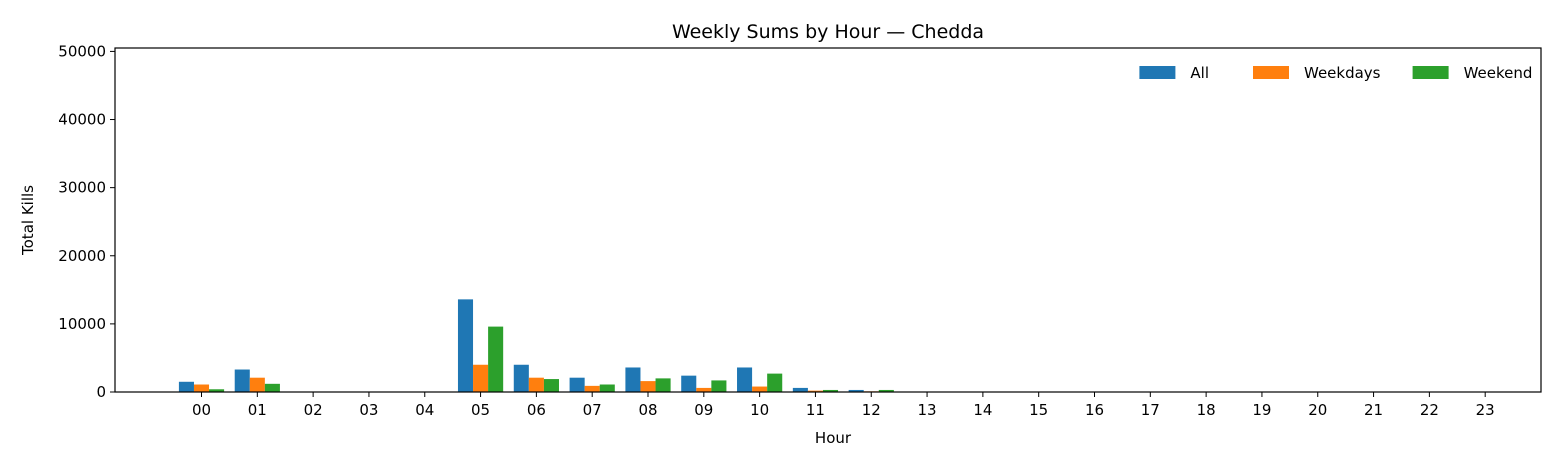 This screenshot has width=1560, height=468. What do you see at coordinates (82, 188) in the screenshot?
I see `y-tick-label: 30000` at bounding box center [82, 188].